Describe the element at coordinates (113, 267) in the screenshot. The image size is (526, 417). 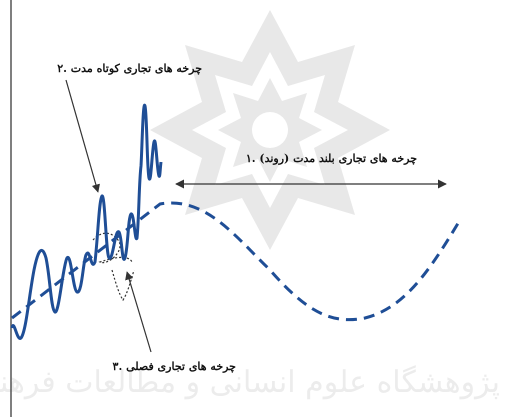
I see `seasonal-cycle-curve` at that location.